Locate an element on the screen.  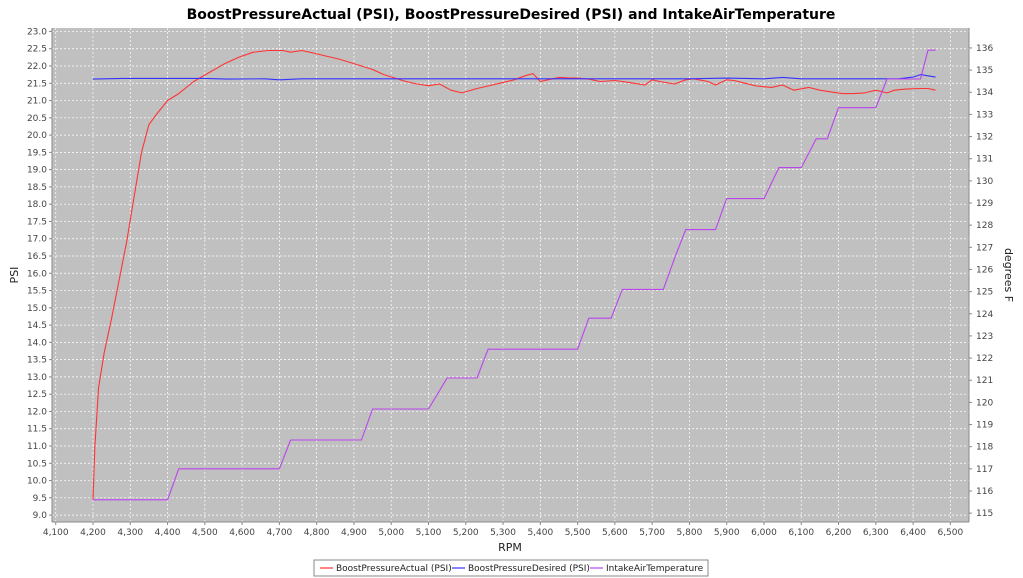
y-tick-label: 22.0 is located at coordinates (37, 67).